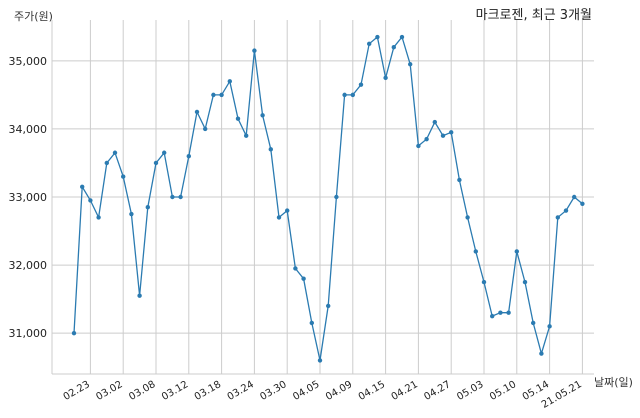 This screenshot has height=418, width=640. I want to click on x-tick-label: 03.24, so click(241, 391).